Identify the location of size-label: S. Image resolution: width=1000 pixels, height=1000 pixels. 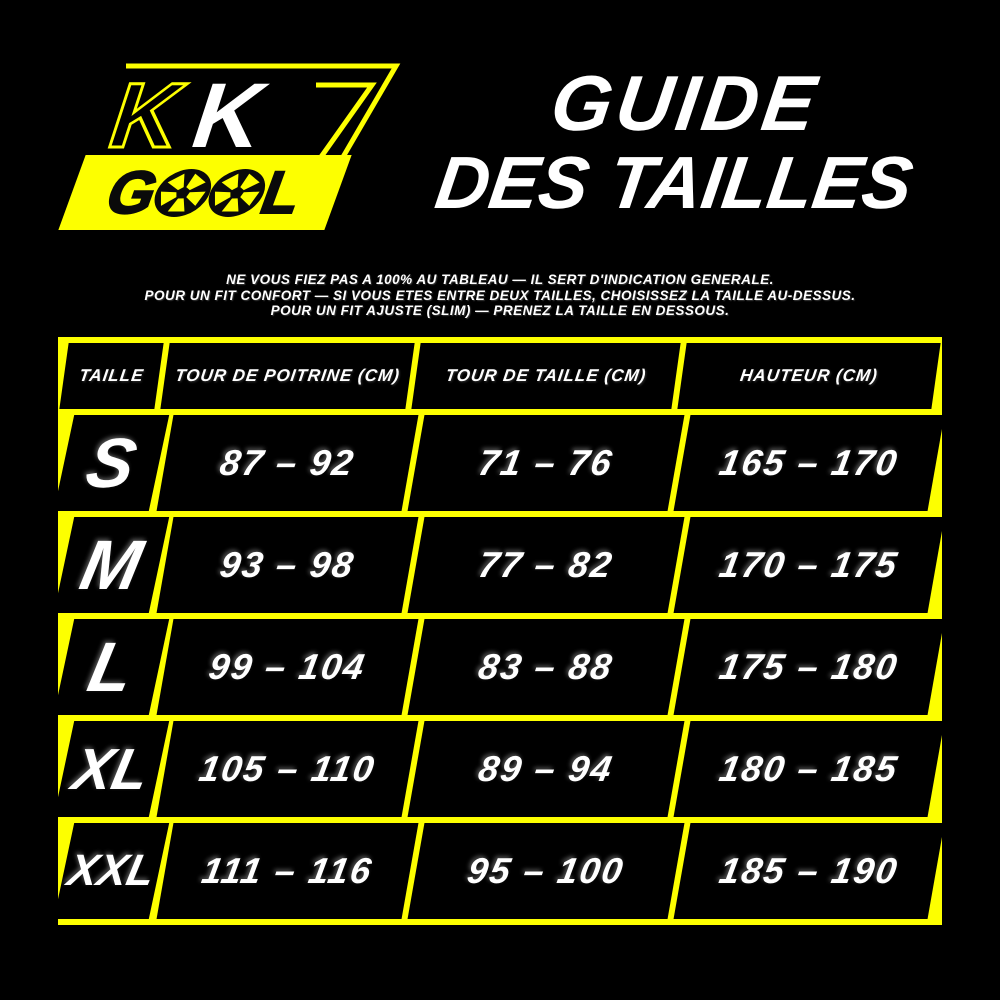
(111, 463).